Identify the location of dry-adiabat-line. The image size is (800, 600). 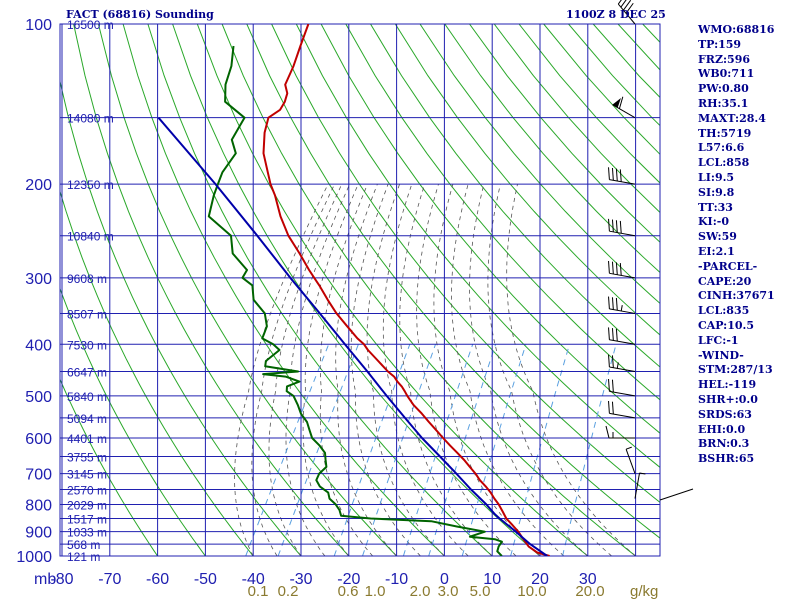
(109, 467).